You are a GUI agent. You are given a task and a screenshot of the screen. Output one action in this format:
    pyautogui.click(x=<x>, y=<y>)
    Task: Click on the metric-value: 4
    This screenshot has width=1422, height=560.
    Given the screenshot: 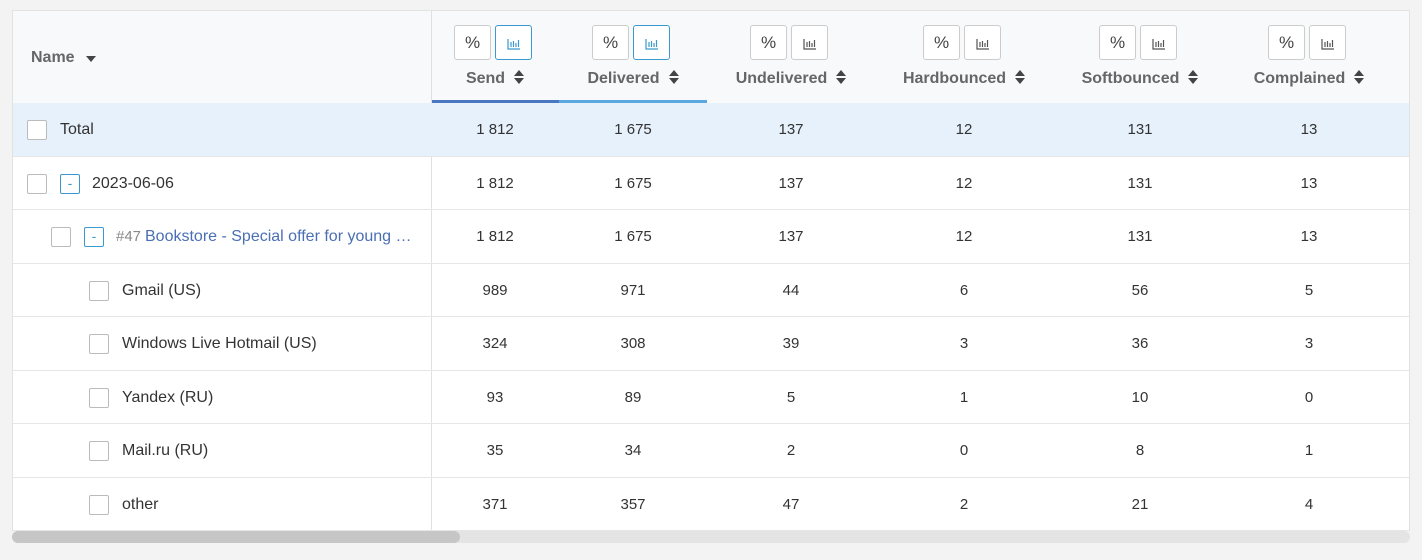 What is the action you would take?
    pyautogui.click(x=1309, y=504)
    